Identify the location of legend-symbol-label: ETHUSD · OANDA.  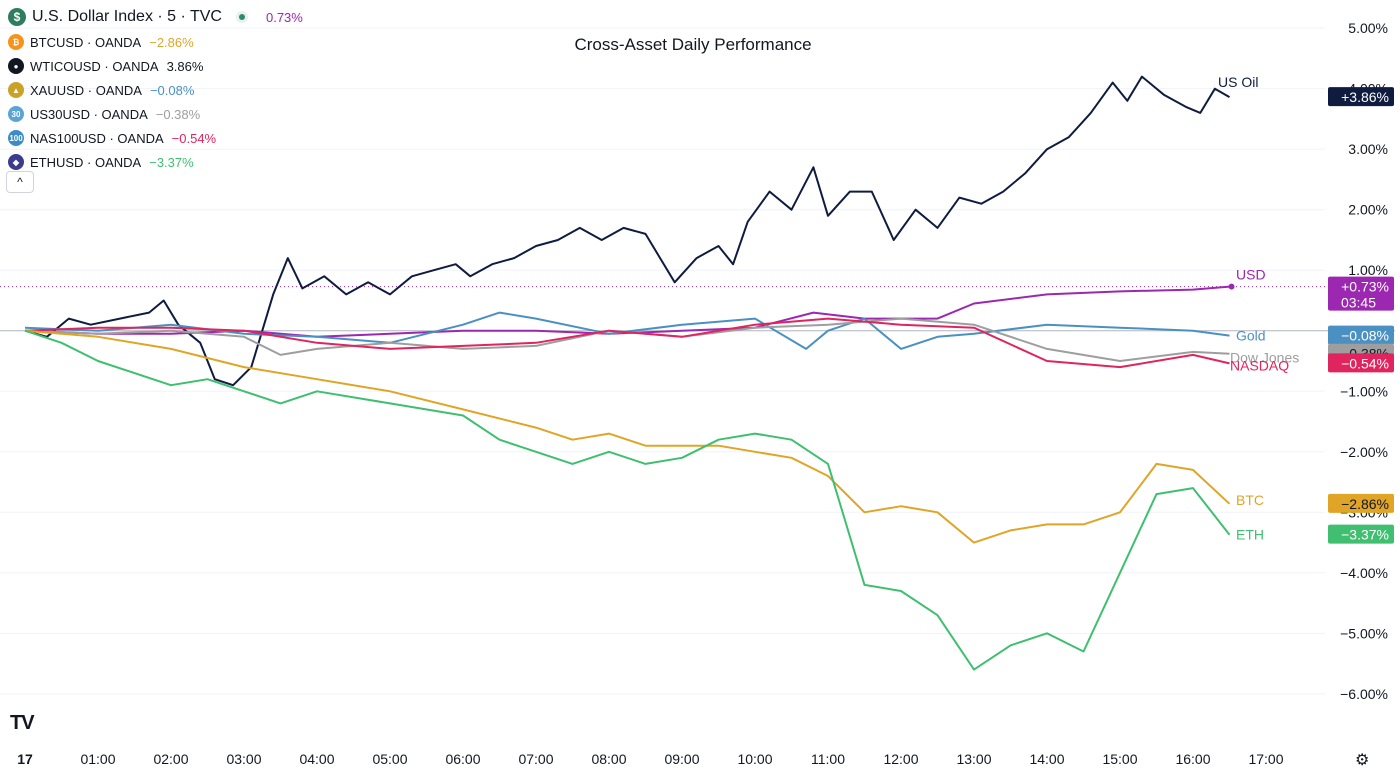
(86, 162).